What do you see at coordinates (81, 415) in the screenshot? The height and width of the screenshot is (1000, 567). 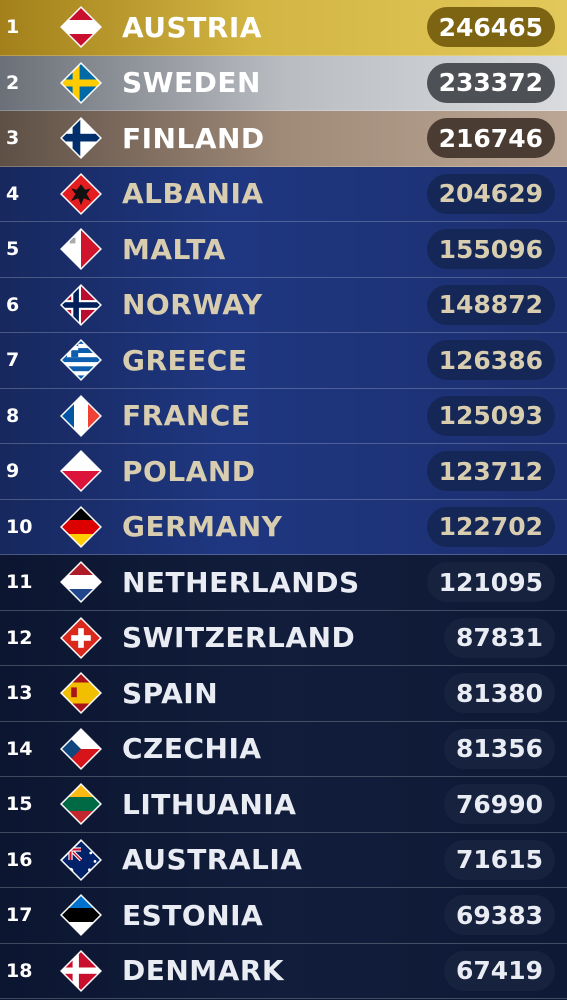 I see `france-flag-icon` at bounding box center [81, 415].